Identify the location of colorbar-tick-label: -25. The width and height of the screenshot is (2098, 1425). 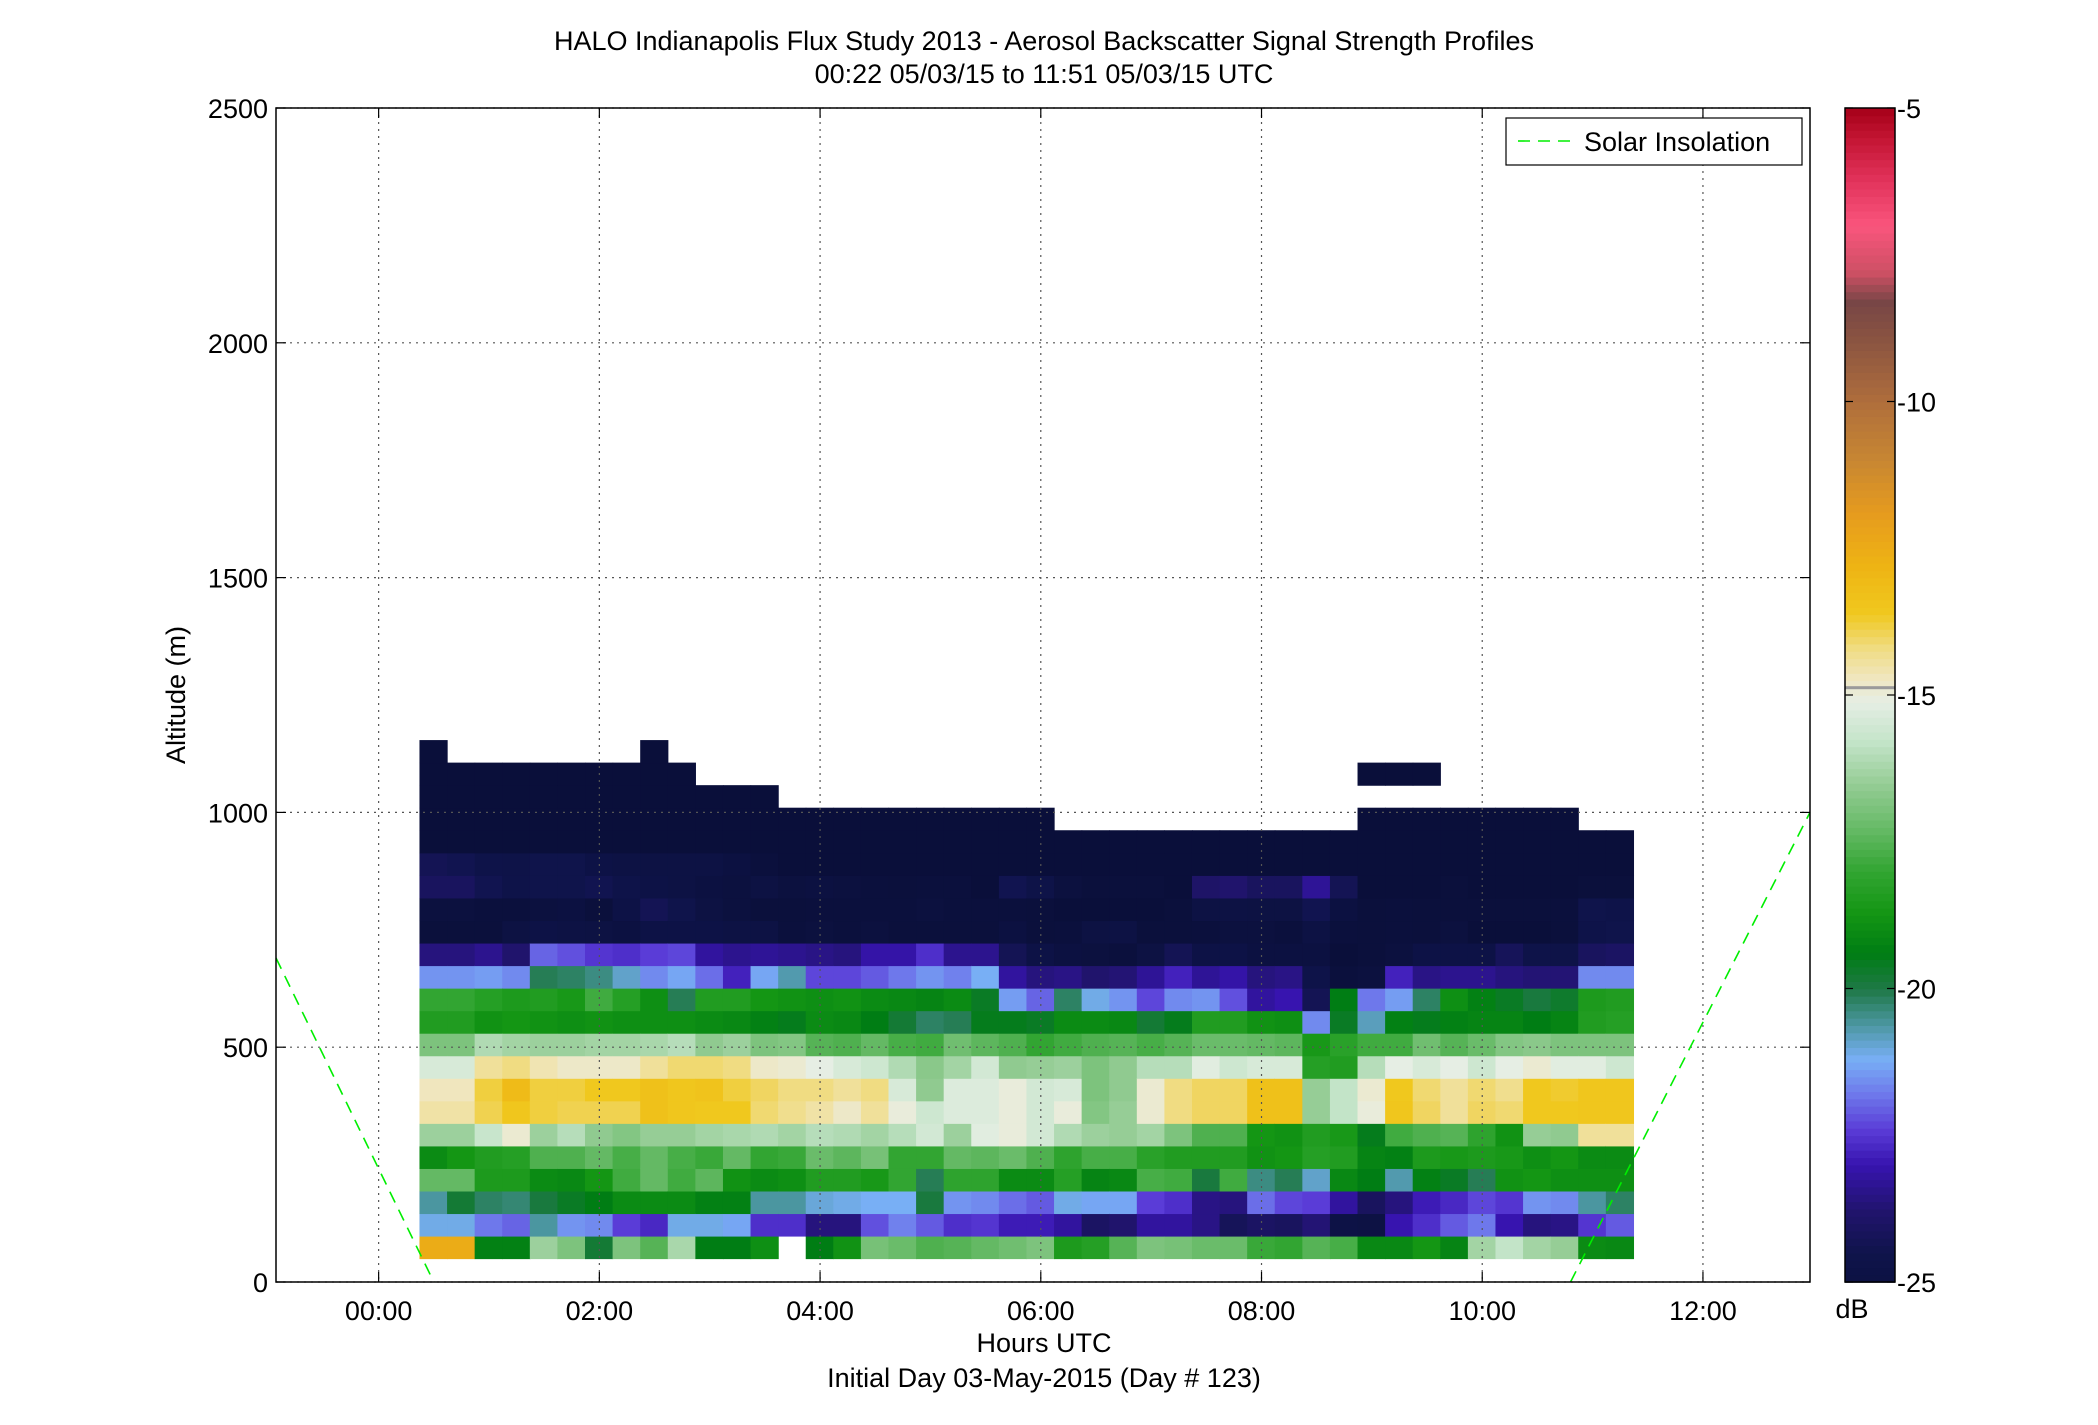
(1916, 1283).